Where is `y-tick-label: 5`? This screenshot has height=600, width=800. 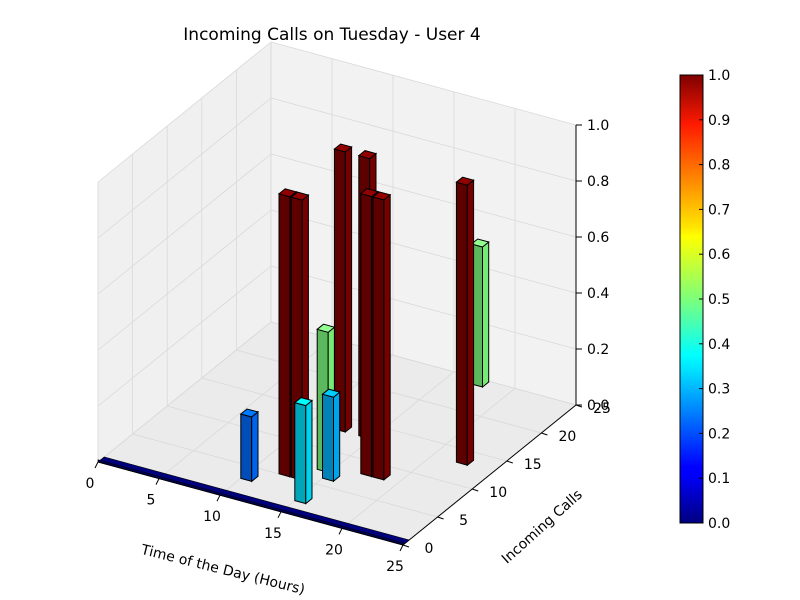 y-tick-label: 5 is located at coordinates (463, 521).